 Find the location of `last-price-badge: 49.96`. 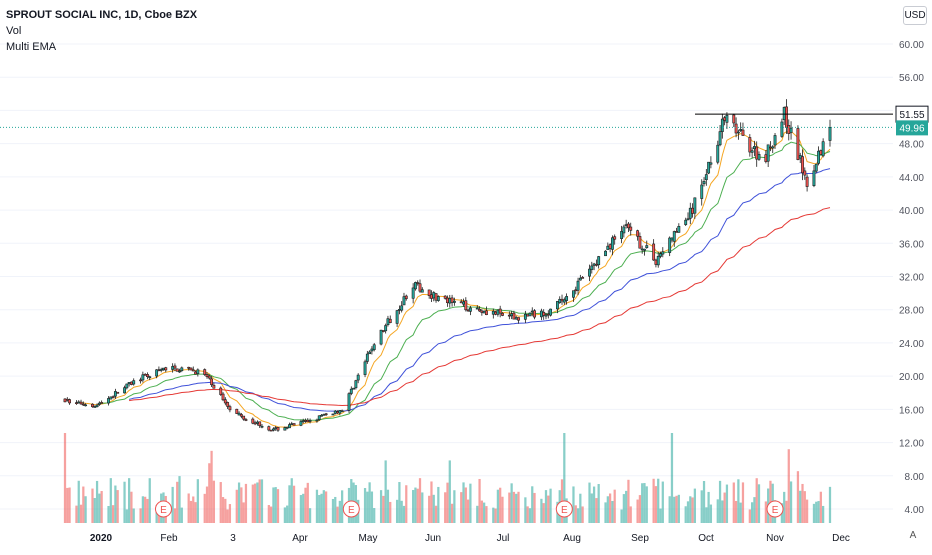

last-price-badge: 49.96 is located at coordinates (912, 128).